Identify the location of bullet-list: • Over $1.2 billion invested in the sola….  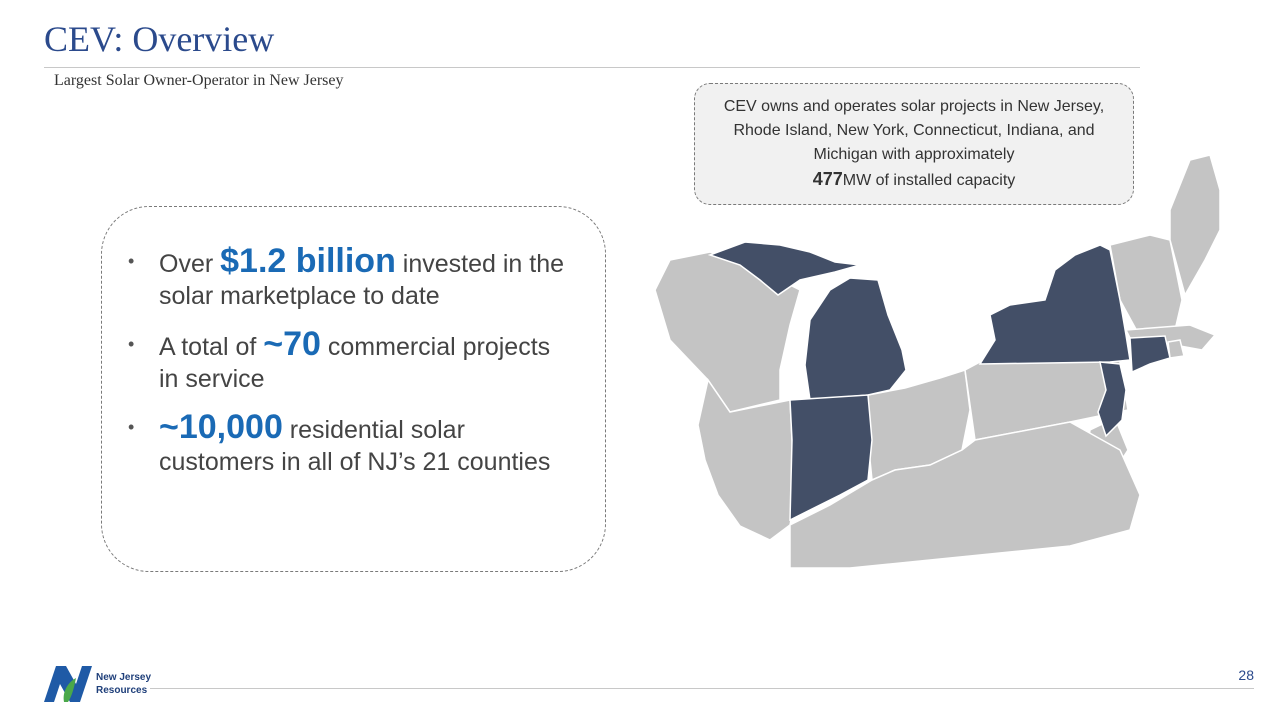
(351, 368).